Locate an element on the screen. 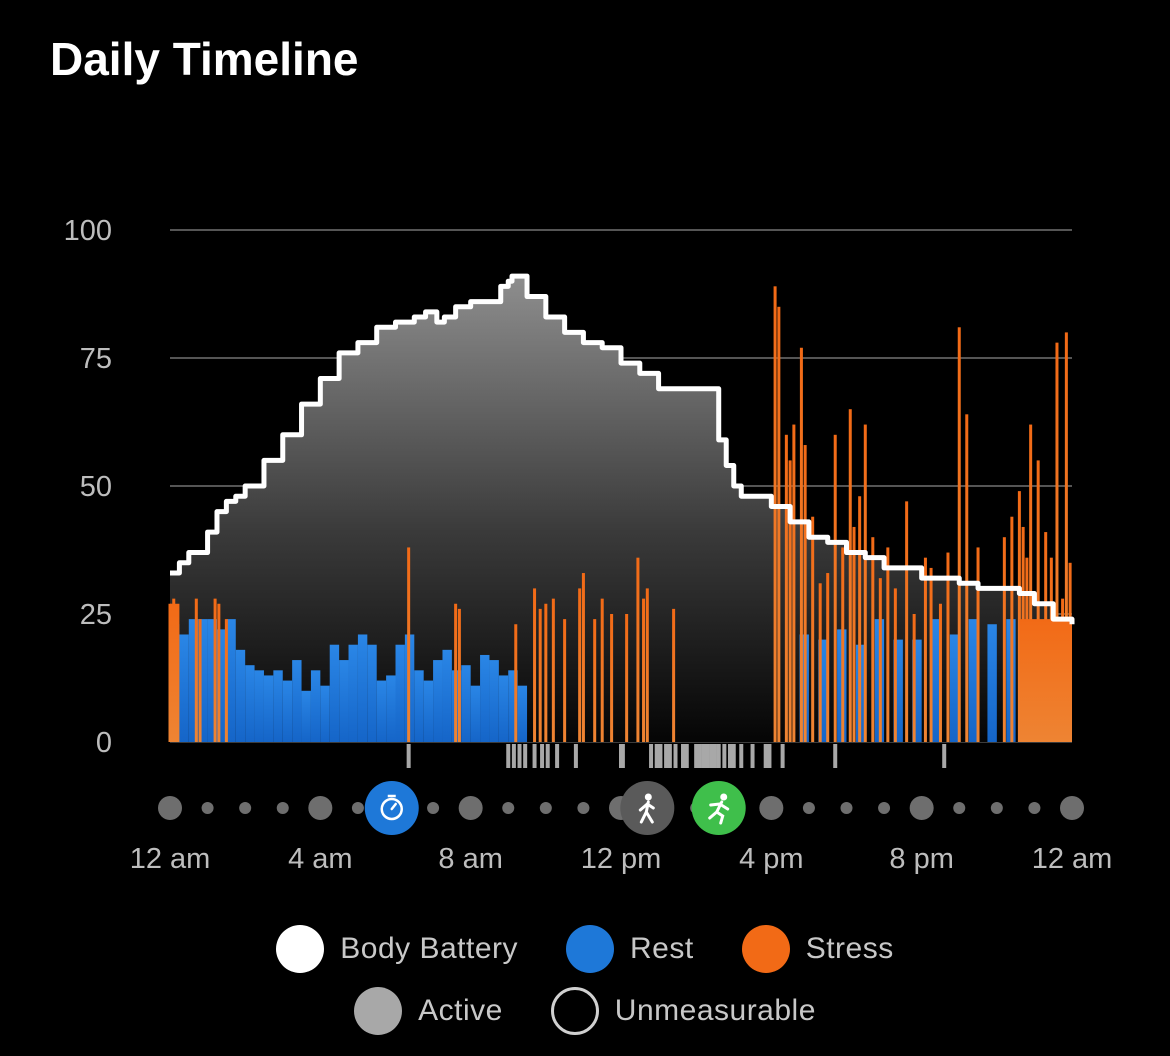 Image resolution: width=1170 pixels, height=1056 pixels. stopwatch-event is located at coordinates (391, 808).